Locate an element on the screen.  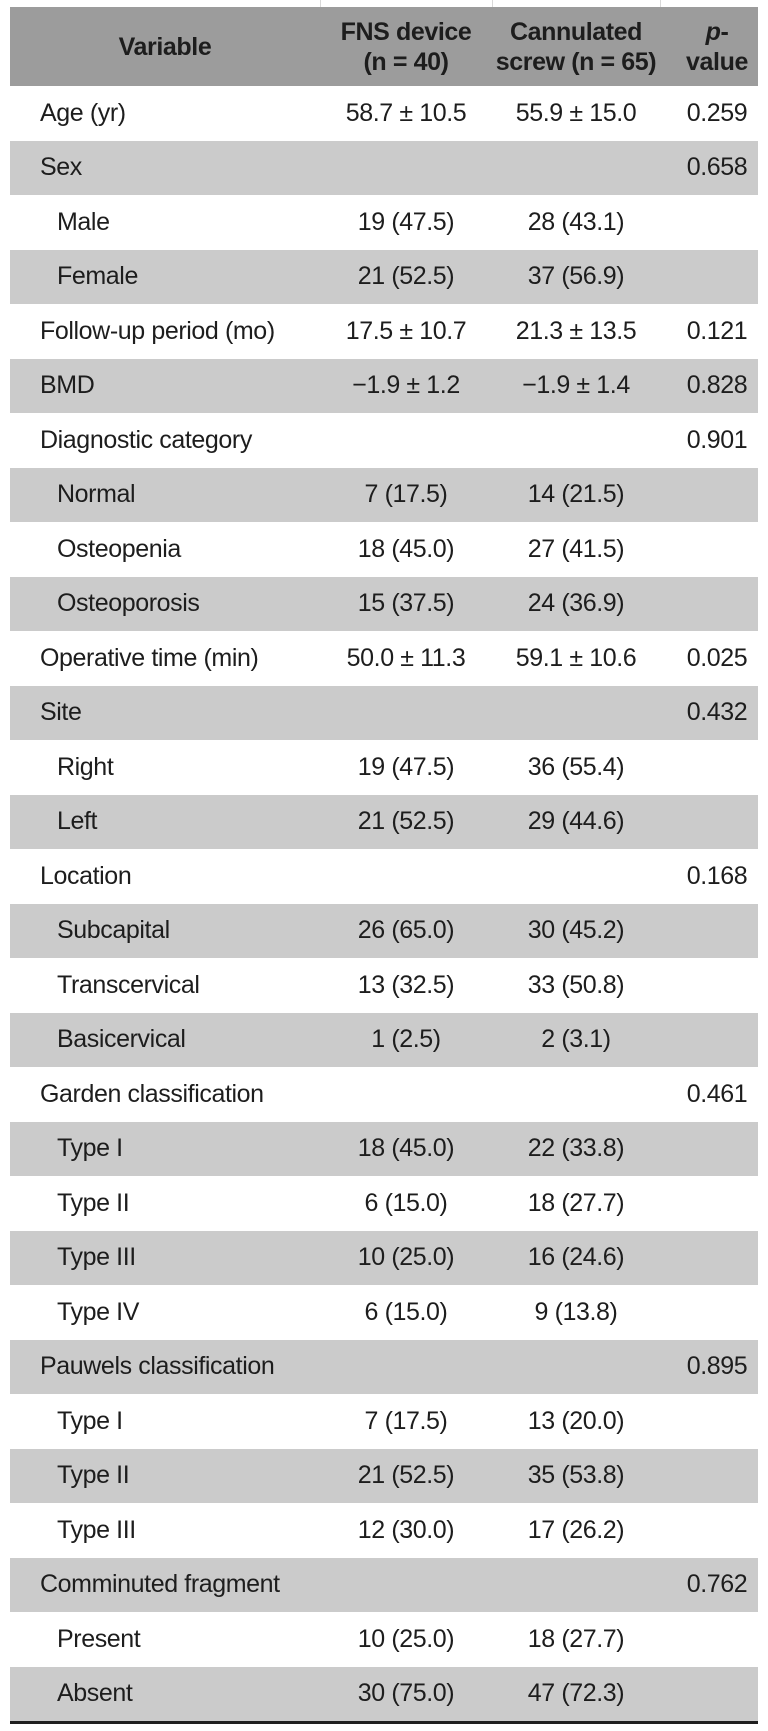
variable-cell: Female is located at coordinates (97, 276).